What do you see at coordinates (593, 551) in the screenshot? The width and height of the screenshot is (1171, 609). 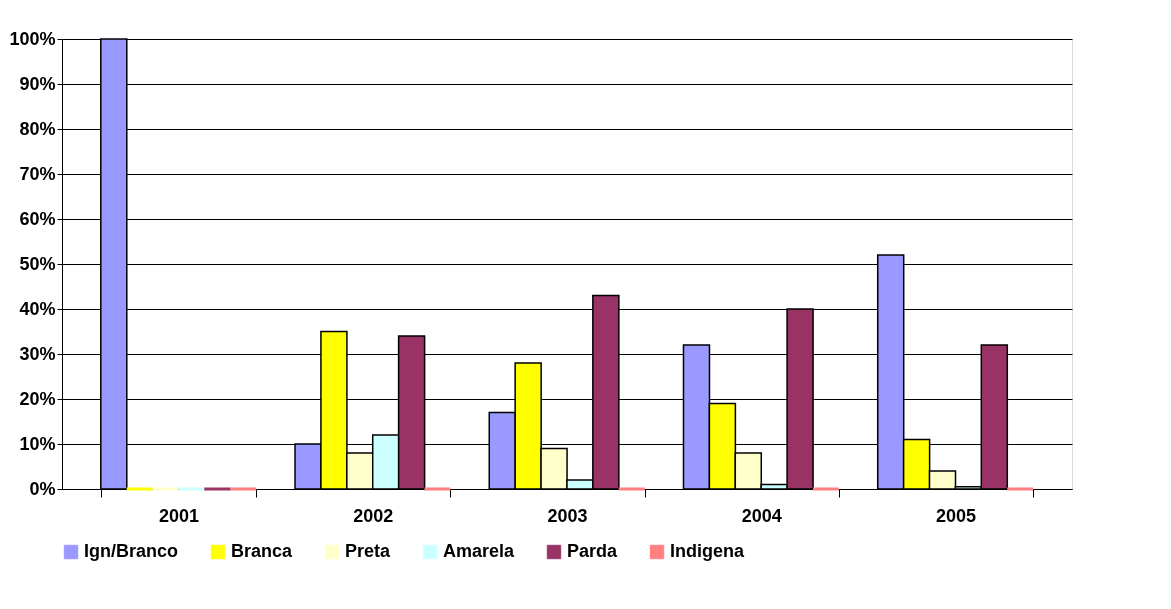 I see `legend-label: Parda` at bounding box center [593, 551].